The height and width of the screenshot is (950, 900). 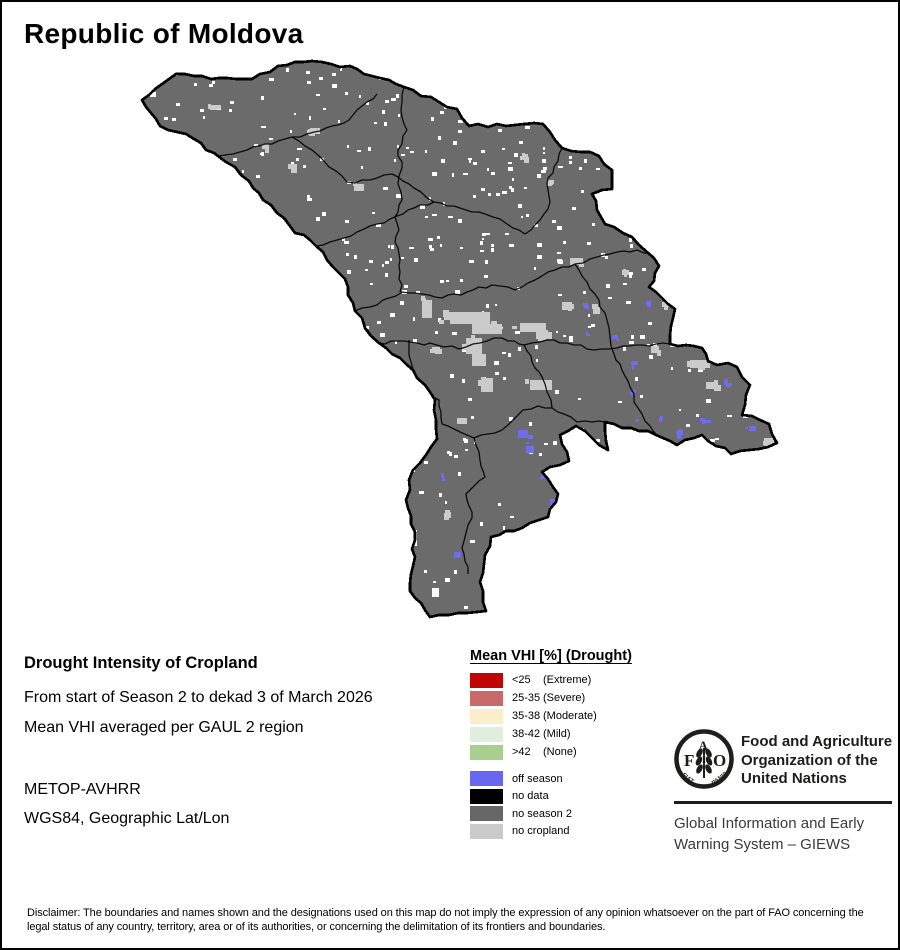 I want to click on map-sensor-line: METOP-AVHRR, so click(x=82, y=789).